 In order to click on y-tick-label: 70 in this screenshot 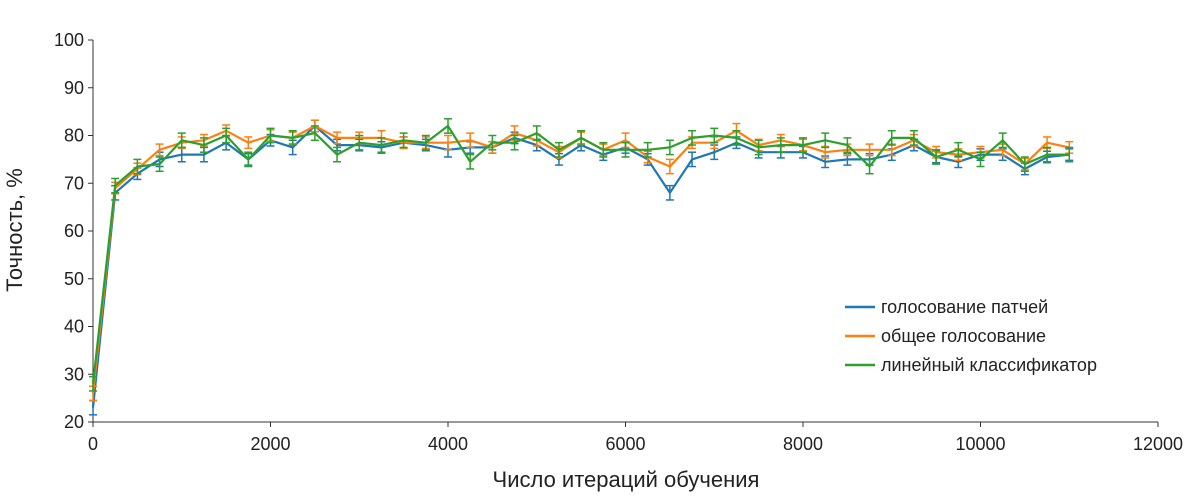, I will do `click(74, 183)`.